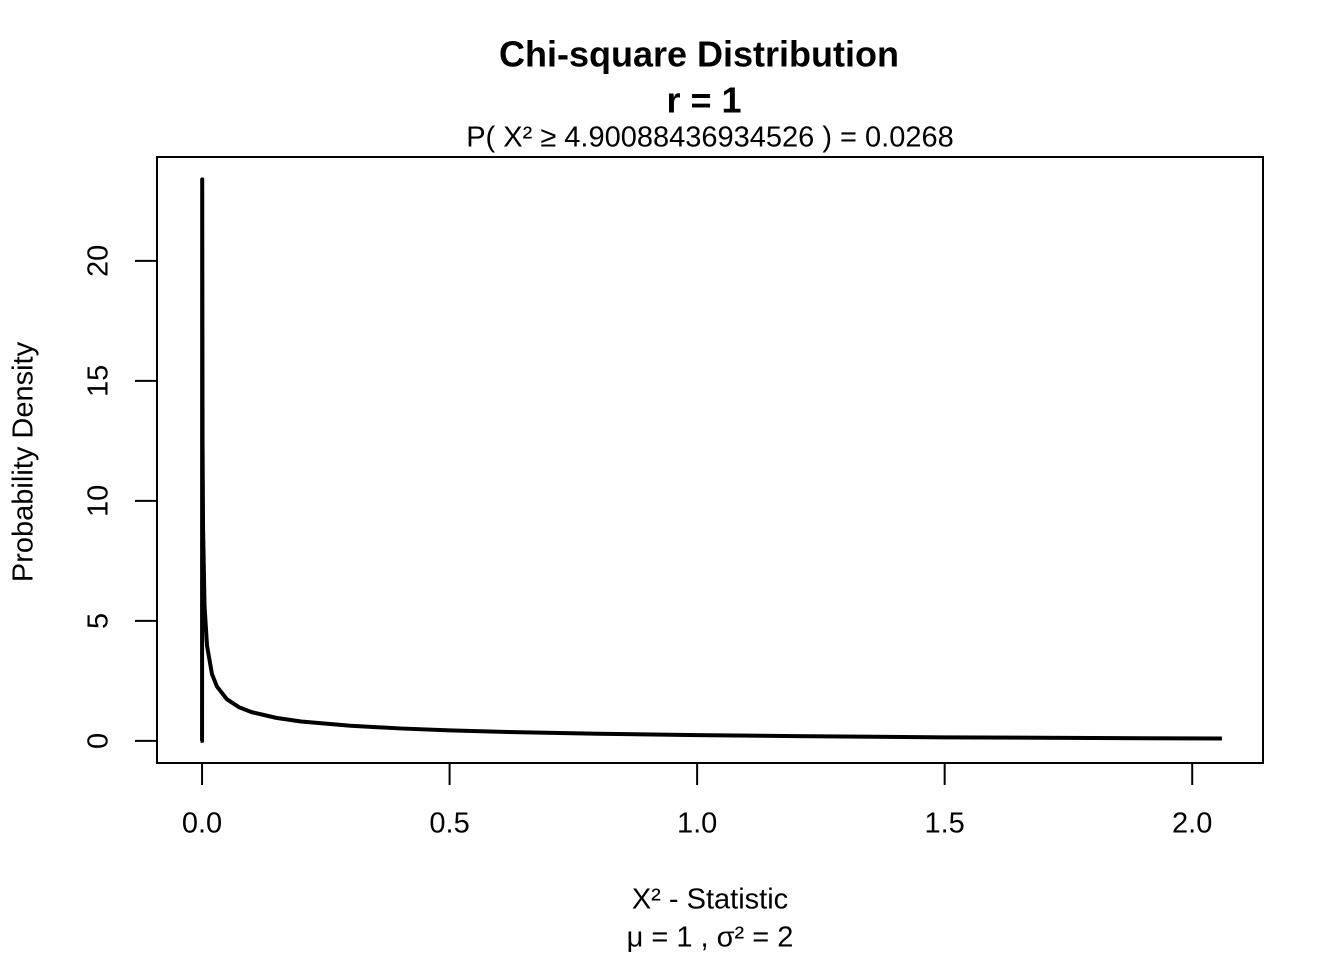  Describe the element at coordinates (710, 900) in the screenshot. I see `x-axis-label: X² - Statistic` at that location.